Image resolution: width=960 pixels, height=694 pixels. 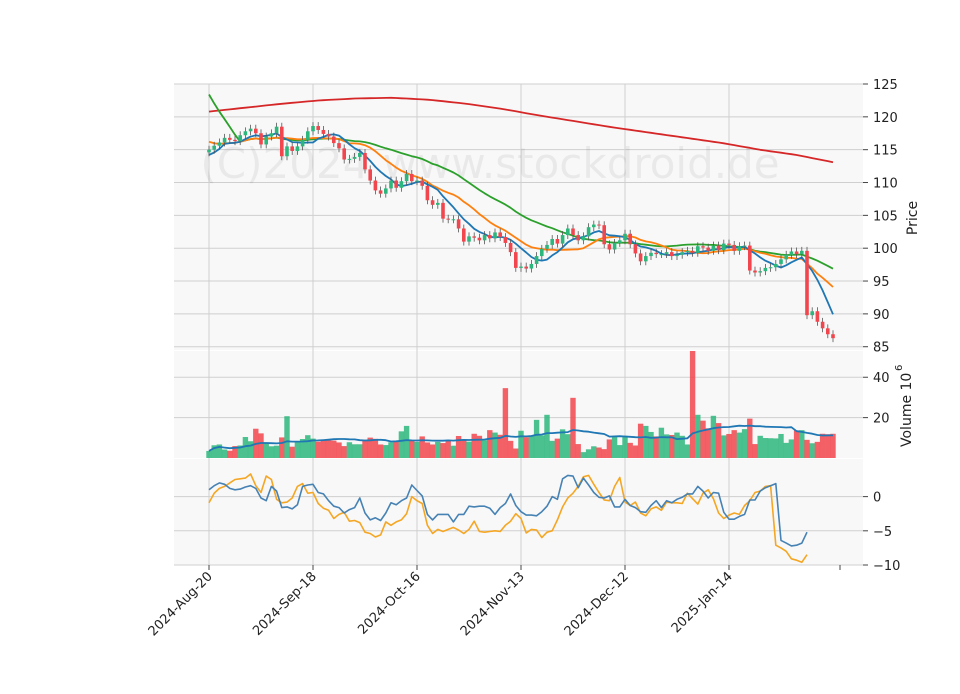 I want to click on oscillator-b-line, so click(x=508, y=518).